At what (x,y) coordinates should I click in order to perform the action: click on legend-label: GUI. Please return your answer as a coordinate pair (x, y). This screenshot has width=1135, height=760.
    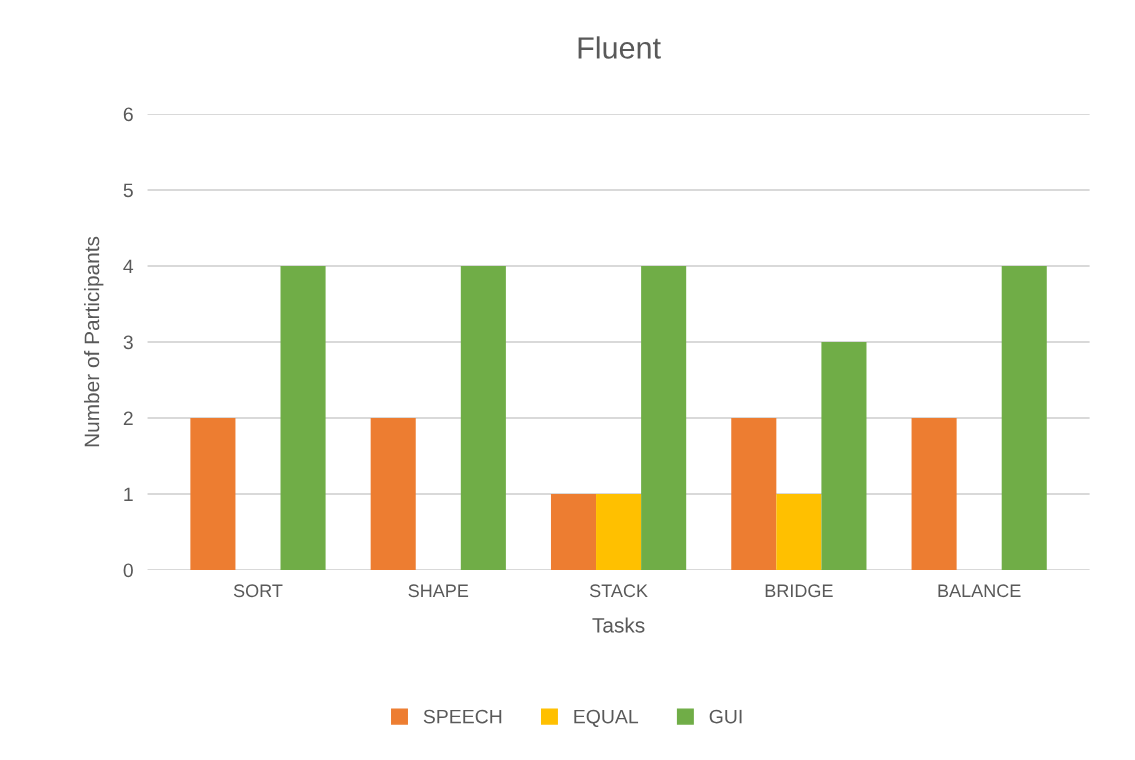
    Looking at the image, I should click on (725, 716).